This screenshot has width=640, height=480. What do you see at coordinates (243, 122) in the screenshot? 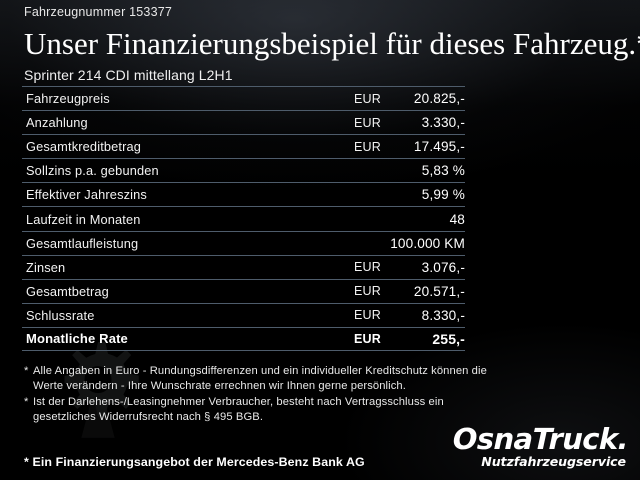
I see `table-row: Anzahlung EUR 3.330,-` at bounding box center [243, 122].